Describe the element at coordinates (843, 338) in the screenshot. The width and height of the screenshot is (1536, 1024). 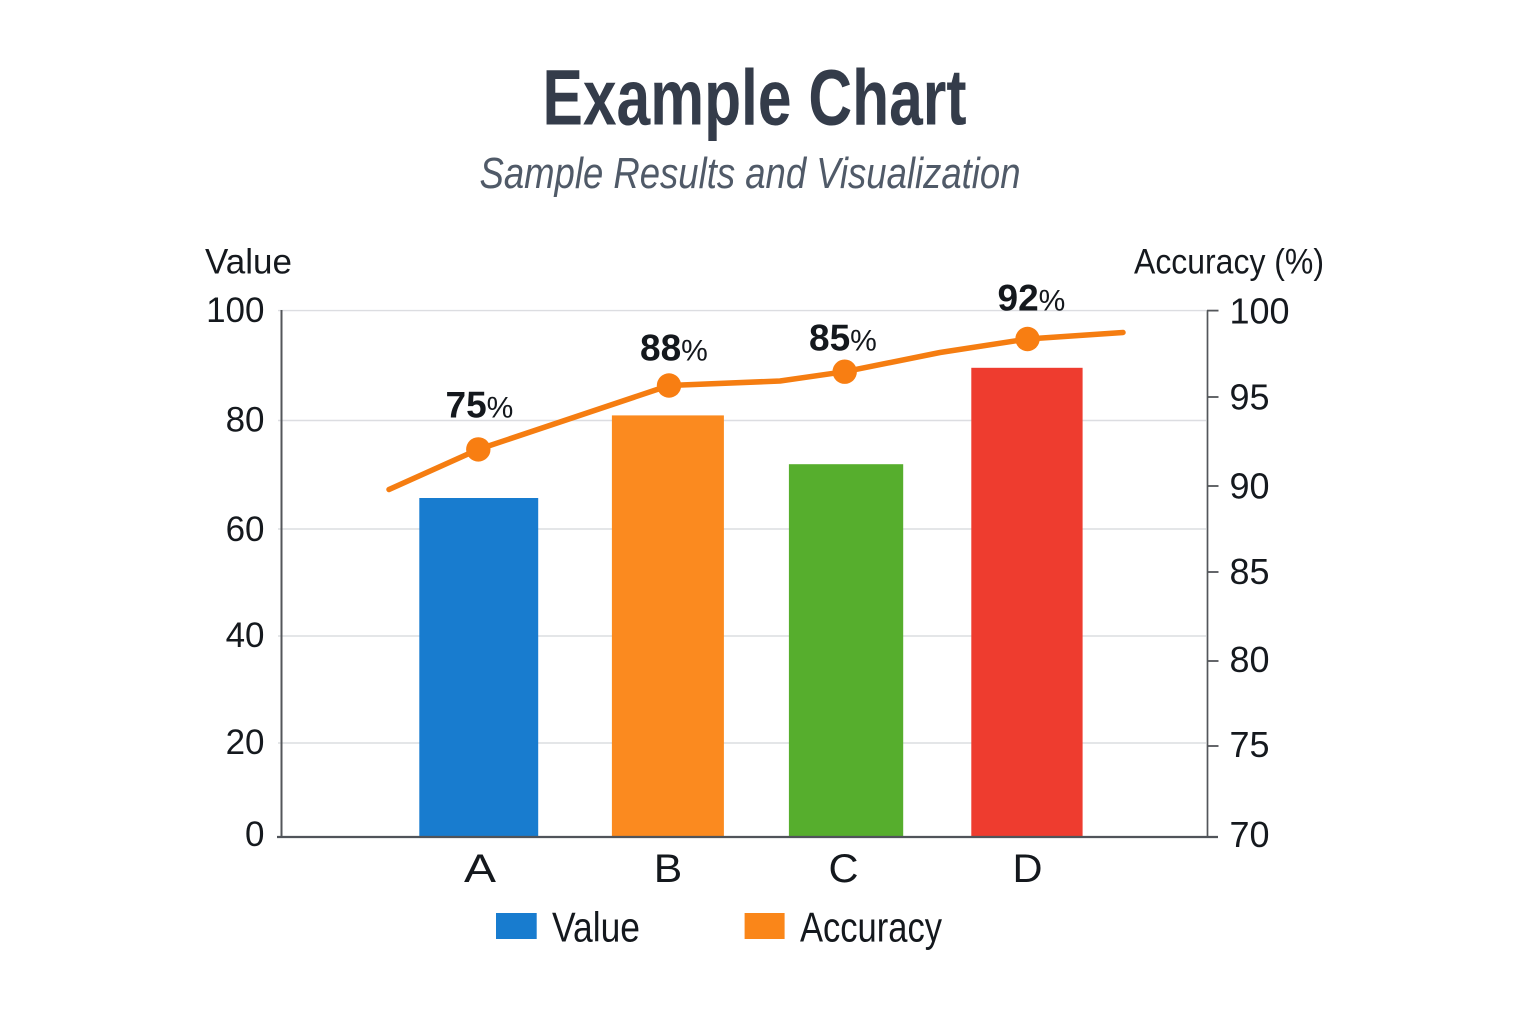
I see `svg-text: 85%` at that location.